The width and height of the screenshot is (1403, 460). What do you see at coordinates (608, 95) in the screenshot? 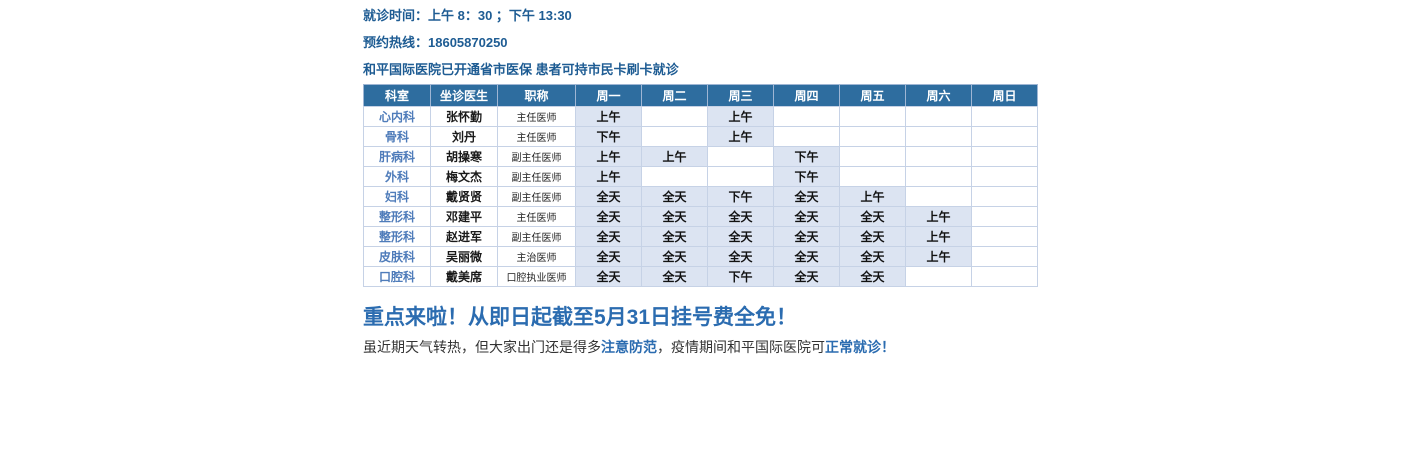
I see `column-header: 周一` at bounding box center [608, 95].